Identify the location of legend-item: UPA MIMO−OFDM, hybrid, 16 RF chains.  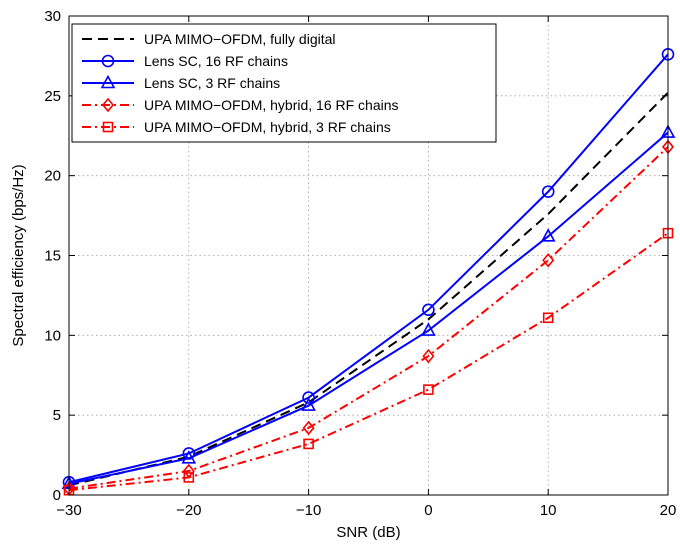
(240, 105).